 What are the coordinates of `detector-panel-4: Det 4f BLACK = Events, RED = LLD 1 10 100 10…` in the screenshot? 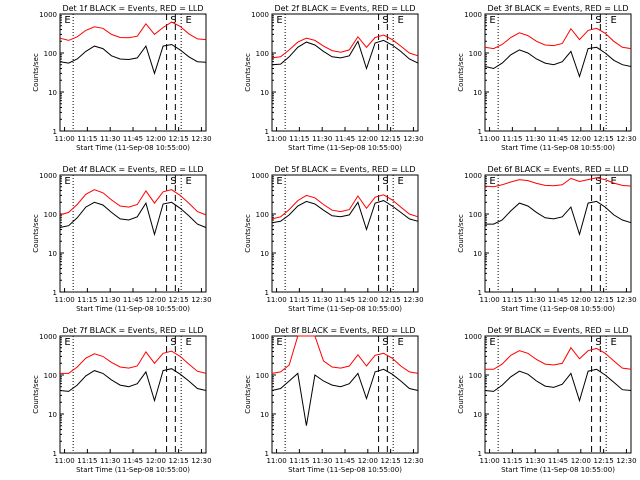 It's located at (122, 239).